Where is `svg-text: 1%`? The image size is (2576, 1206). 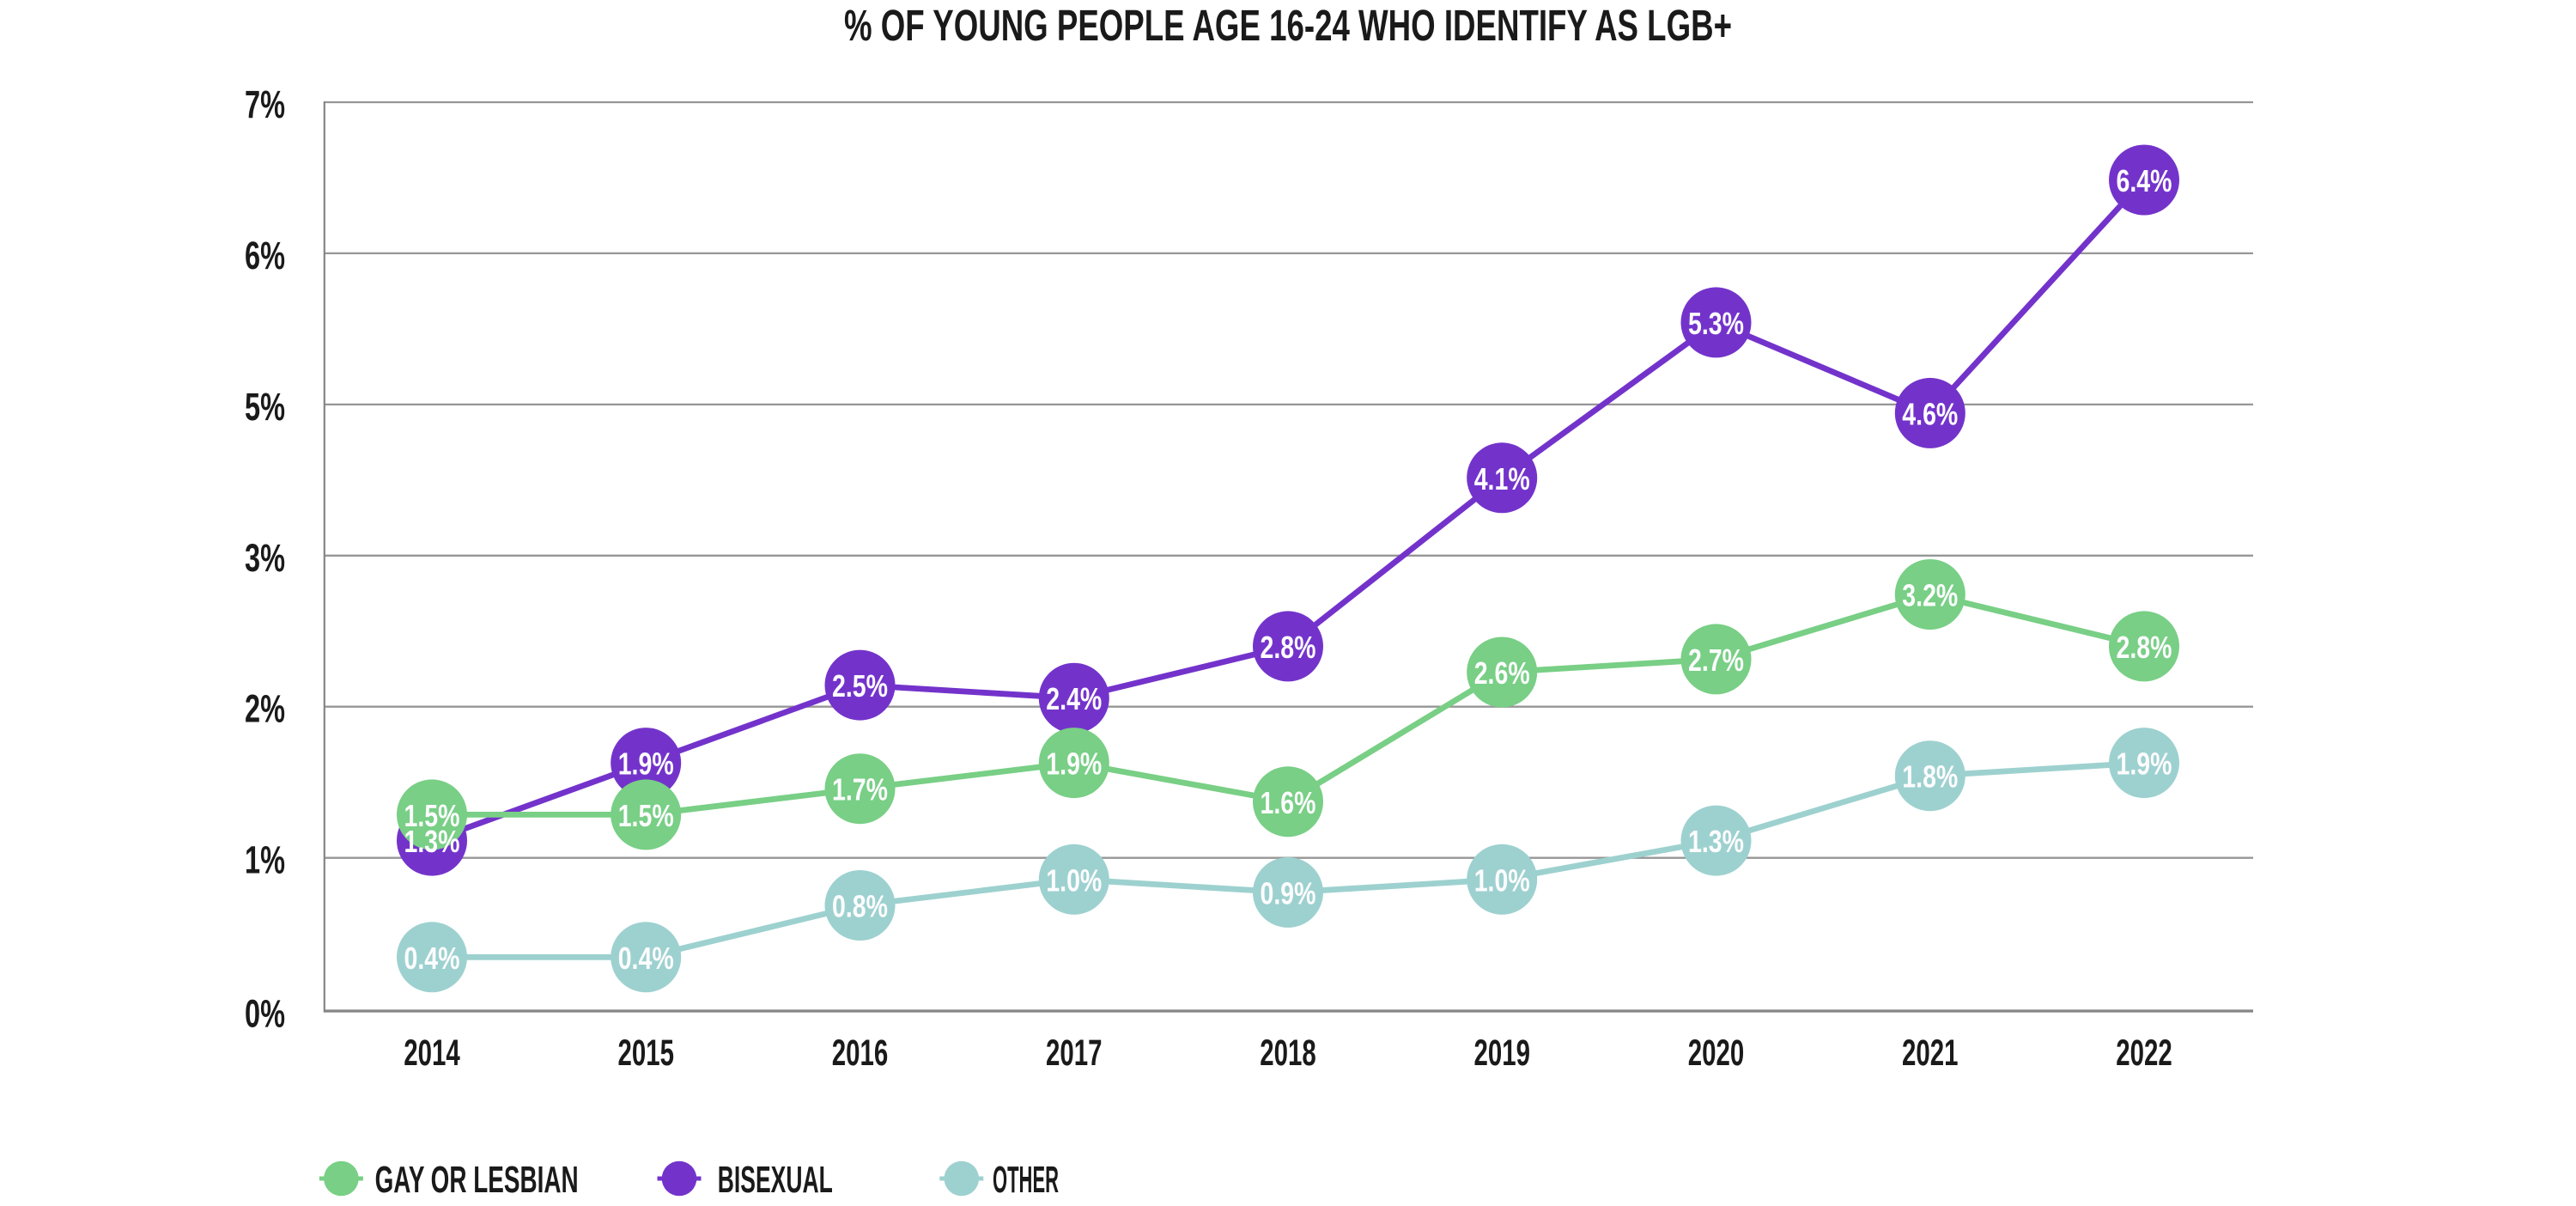
svg-text: 1% is located at coordinates (265, 860).